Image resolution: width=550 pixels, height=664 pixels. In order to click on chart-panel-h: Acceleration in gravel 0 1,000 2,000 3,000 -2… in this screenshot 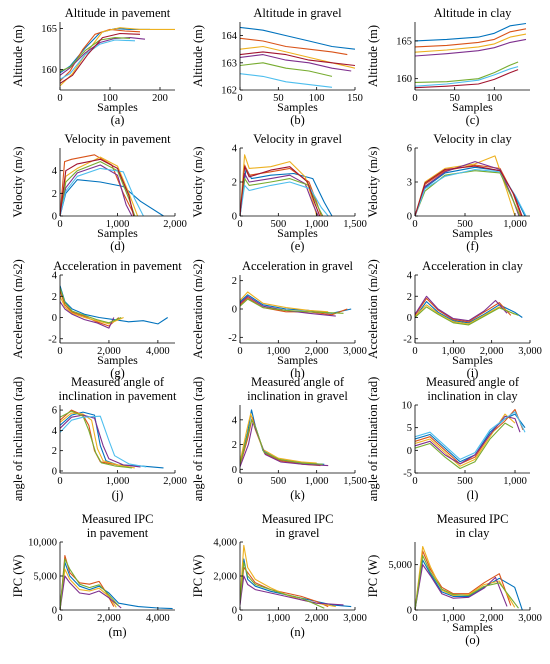, I will do `click(279, 319)`.